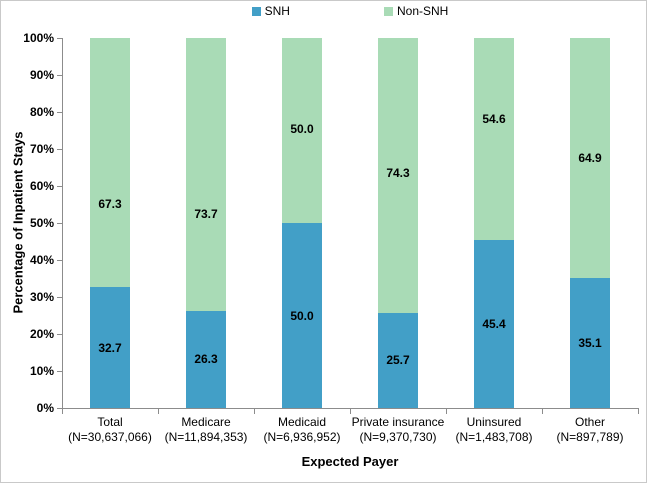 The image size is (647, 483). What do you see at coordinates (422, 11) in the screenshot?
I see `legend-label-non-snh: Non-SNH` at bounding box center [422, 11].